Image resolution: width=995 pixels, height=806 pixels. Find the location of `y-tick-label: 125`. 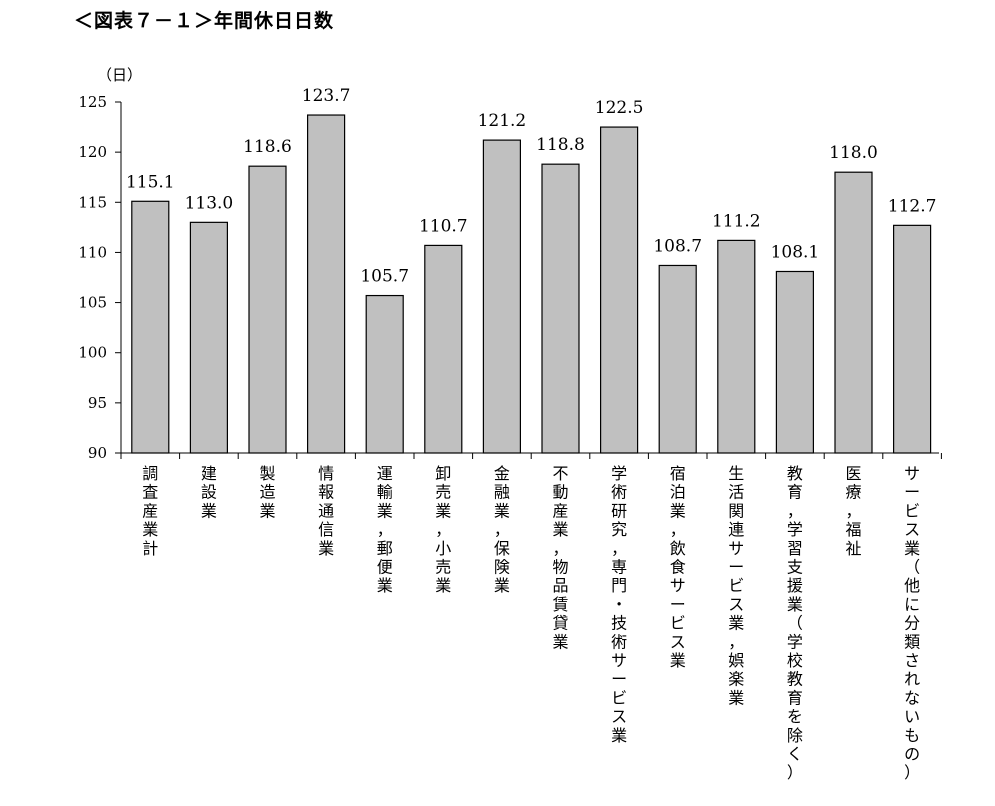

y-tick-label: 125 is located at coordinates (92, 102).